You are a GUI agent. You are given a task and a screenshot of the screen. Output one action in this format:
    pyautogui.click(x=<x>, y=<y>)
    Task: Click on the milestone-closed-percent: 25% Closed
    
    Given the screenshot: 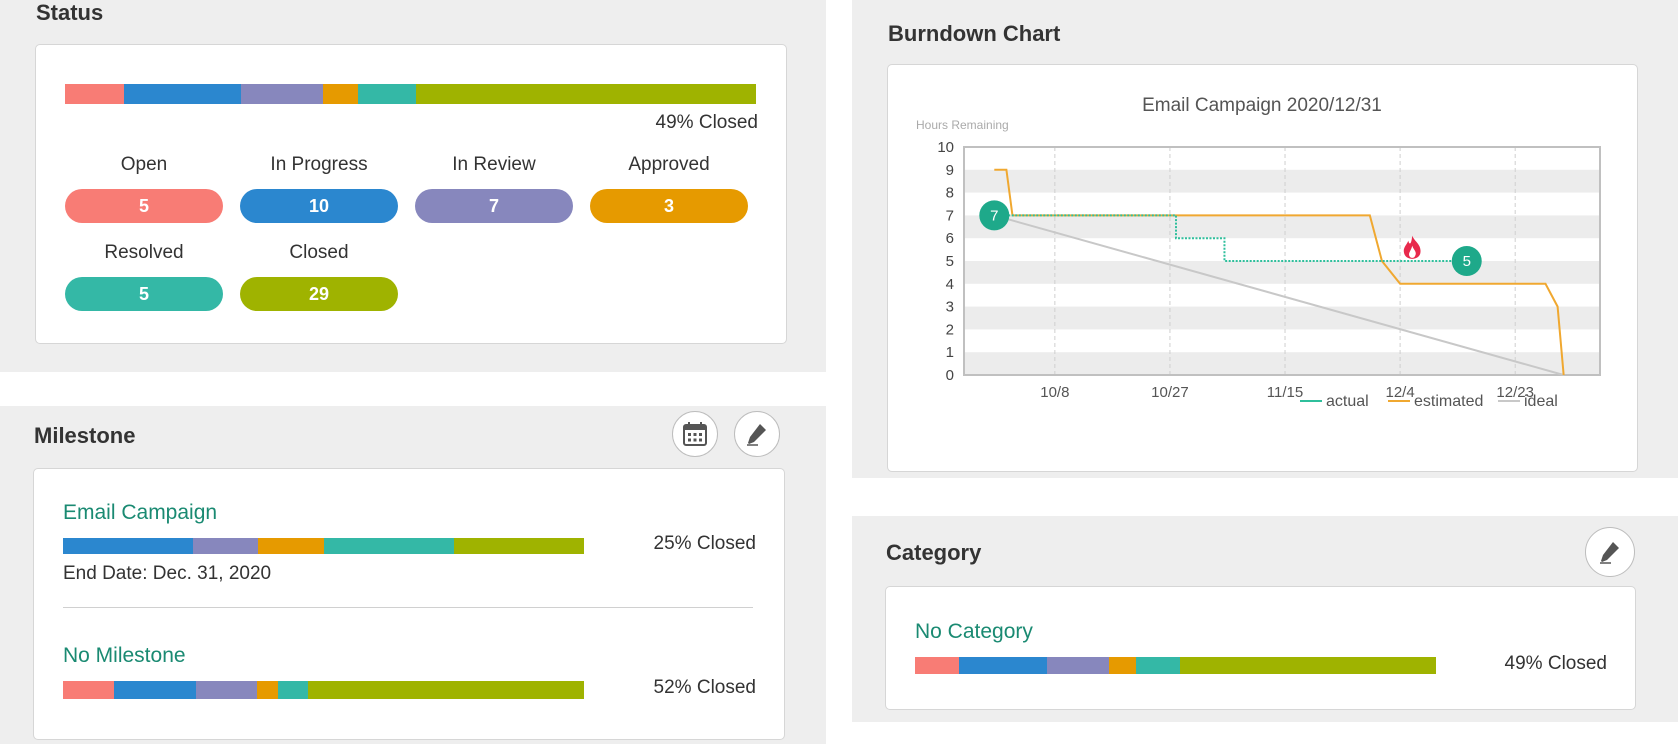 What is the action you would take?
    pyautogui.click(x=704, y=543)
    